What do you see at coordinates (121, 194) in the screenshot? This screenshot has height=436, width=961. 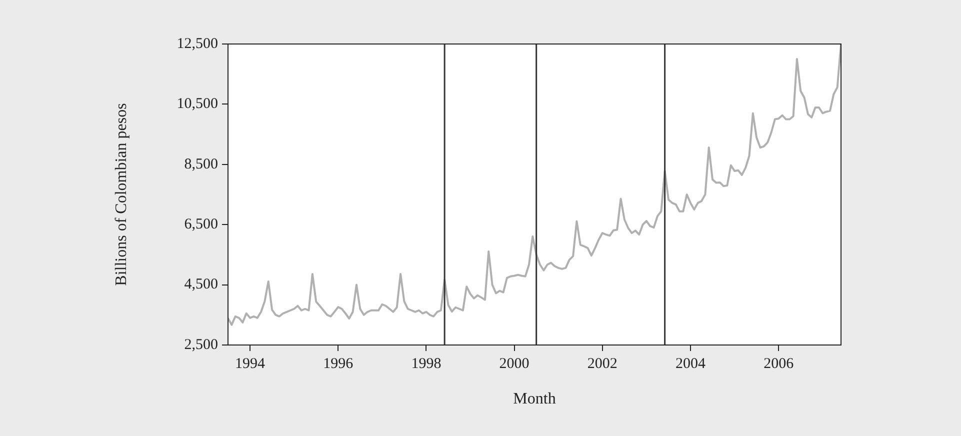 I see `y-axis-title: Billions of Colombian pesos` at bounding box center [121, 194].